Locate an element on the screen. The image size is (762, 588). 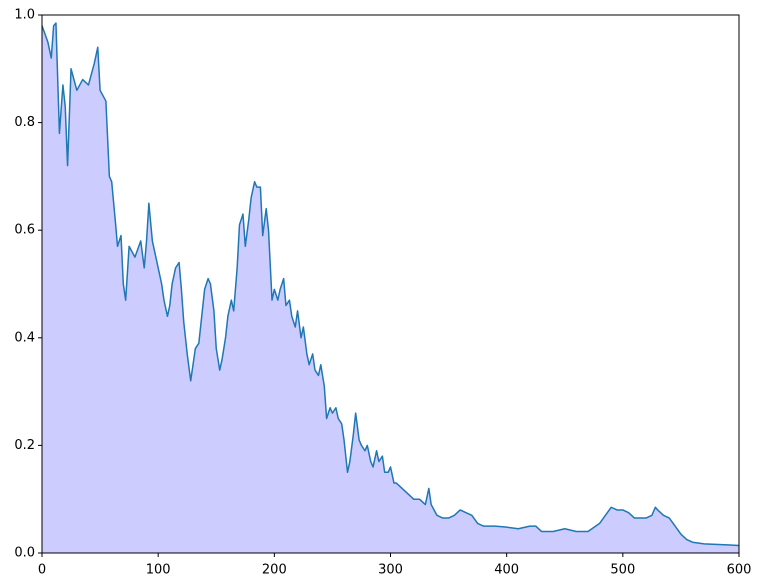
x-tick-label: 300 is located at coordinates (390, 570).